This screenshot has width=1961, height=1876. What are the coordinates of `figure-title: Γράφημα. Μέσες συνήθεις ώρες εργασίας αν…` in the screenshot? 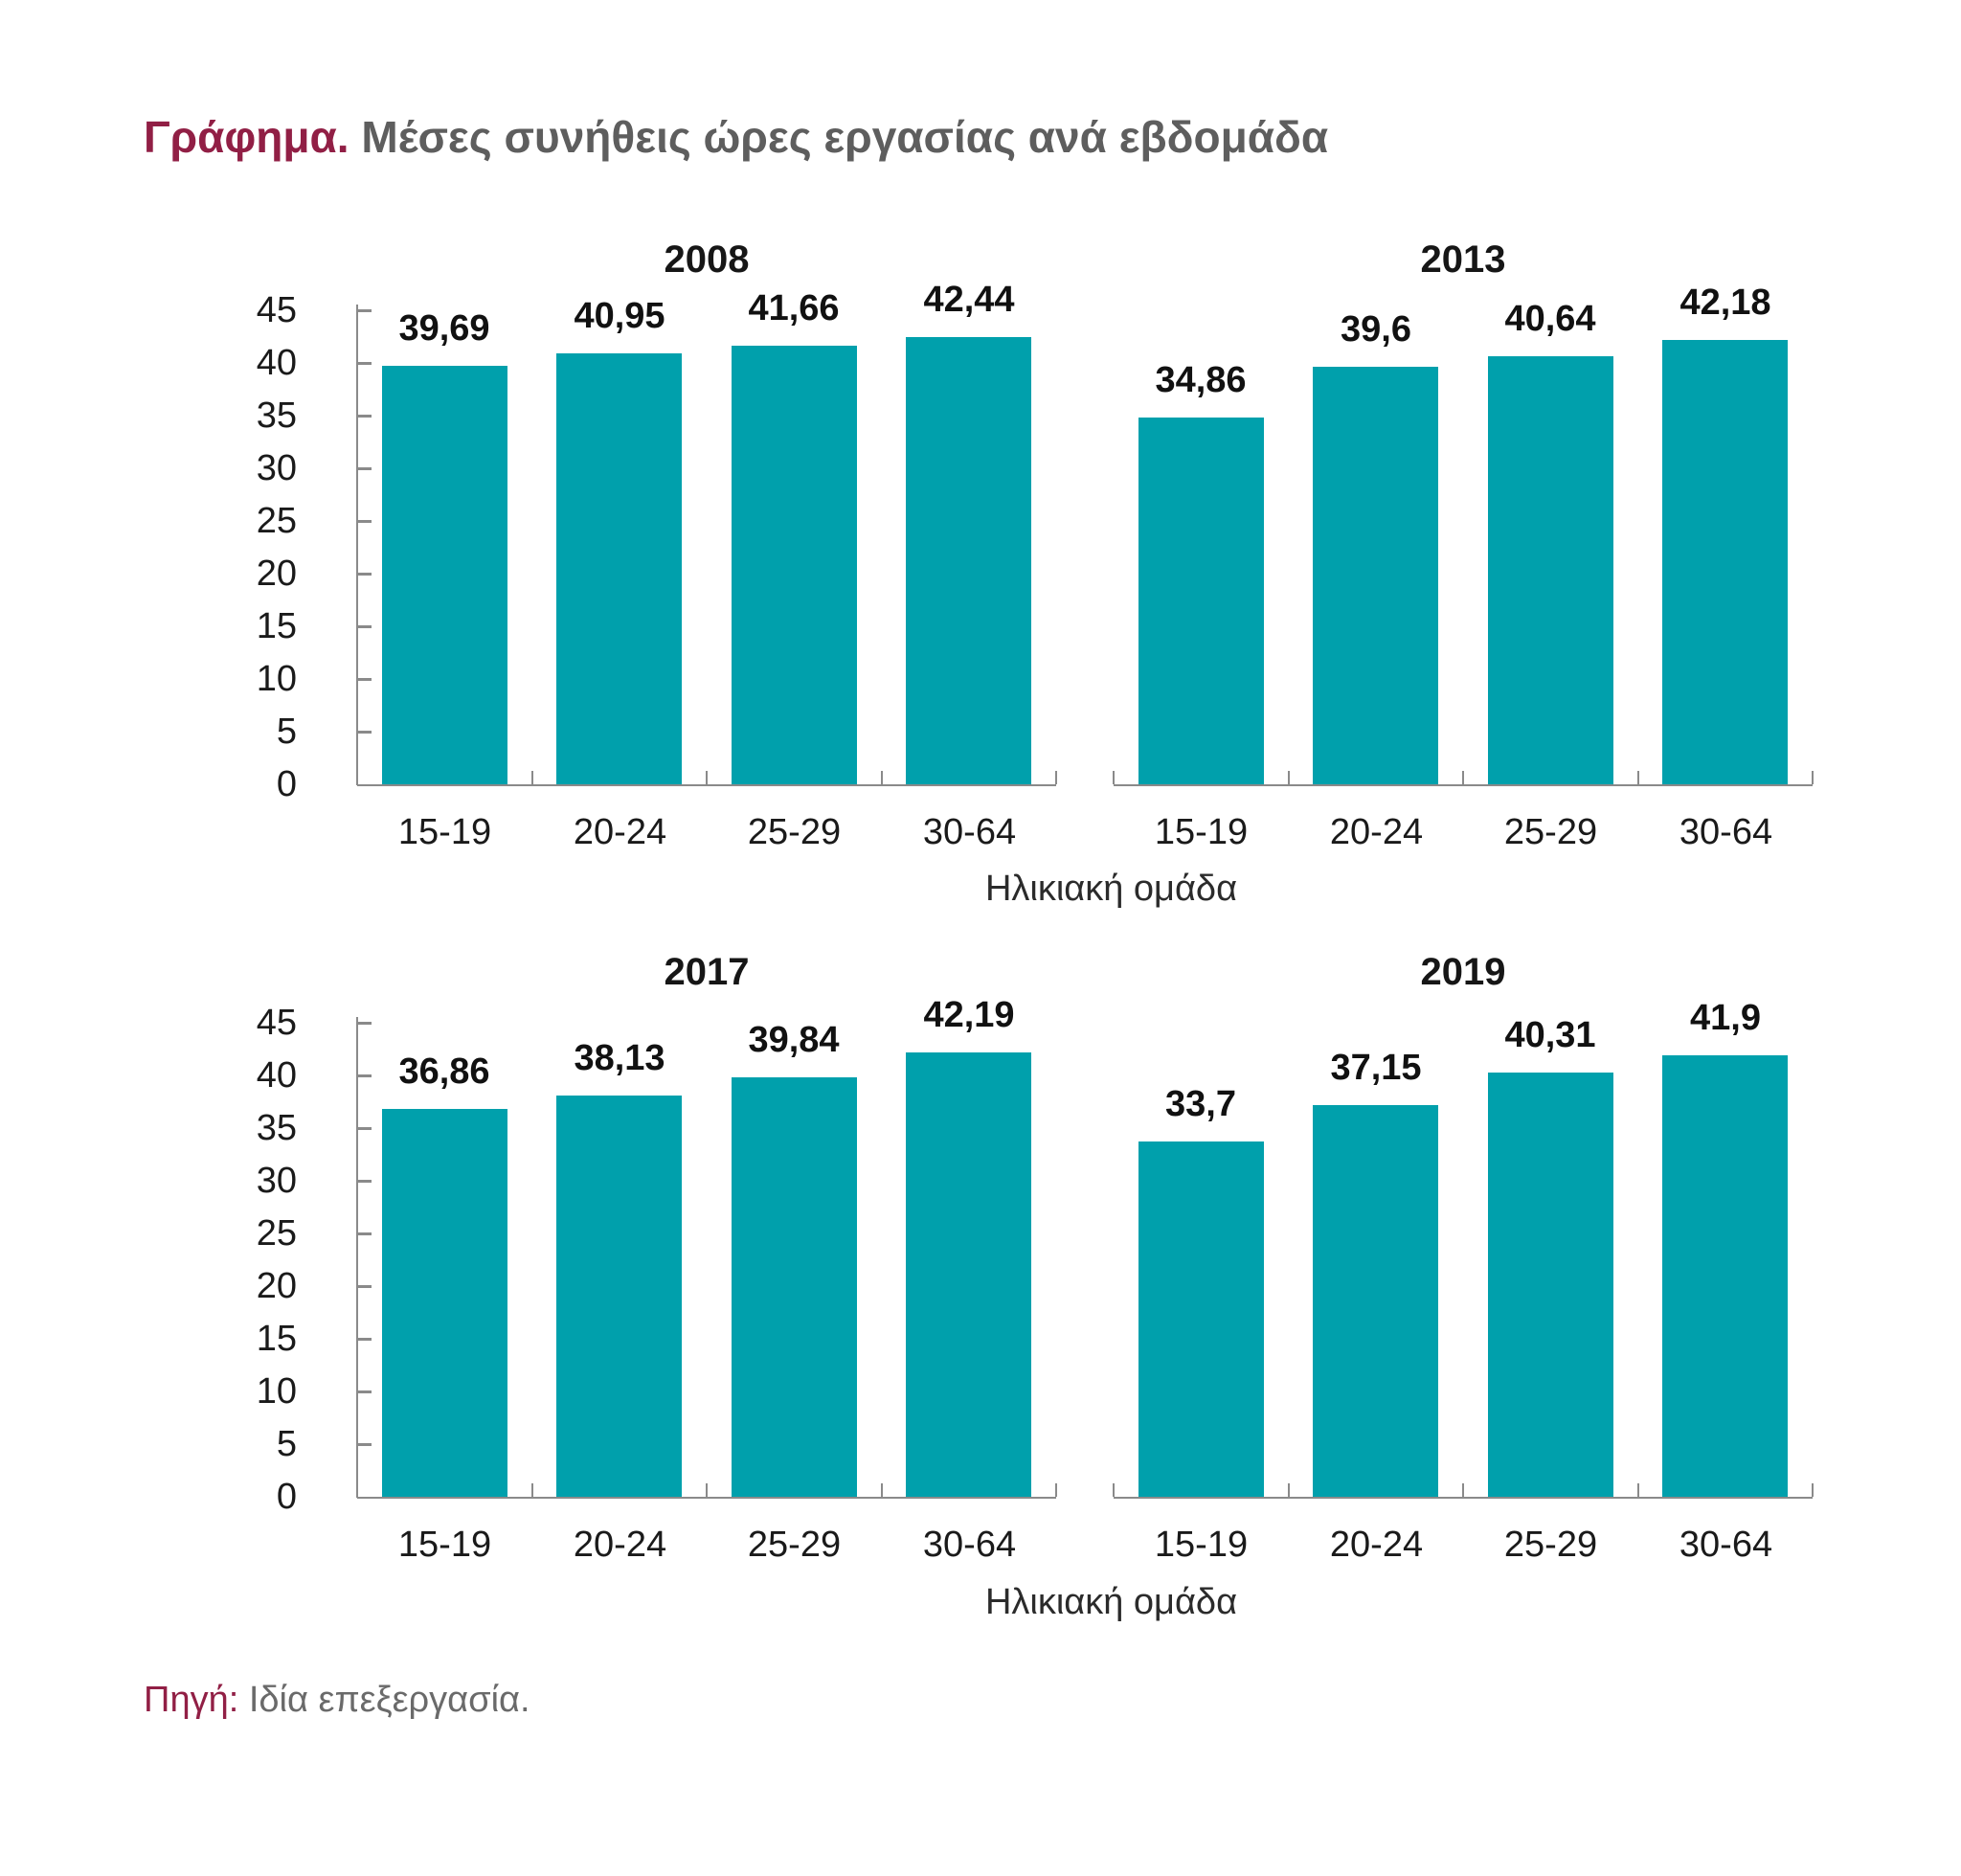 It's located at (736, 137).